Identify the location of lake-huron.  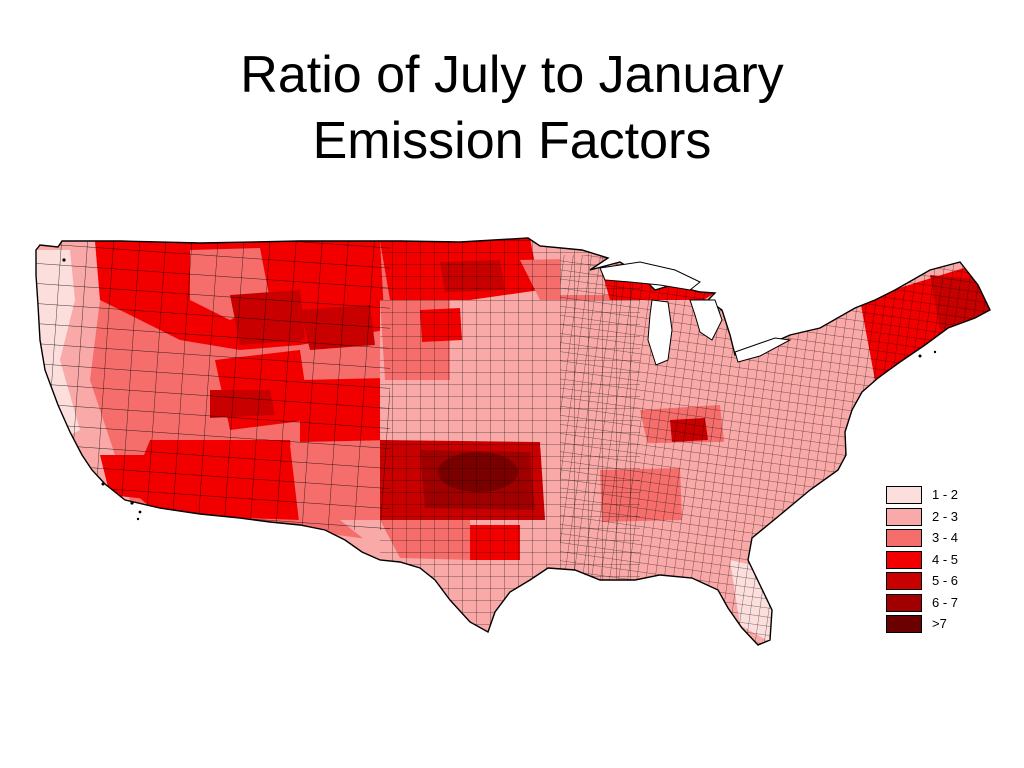
(706, 320).